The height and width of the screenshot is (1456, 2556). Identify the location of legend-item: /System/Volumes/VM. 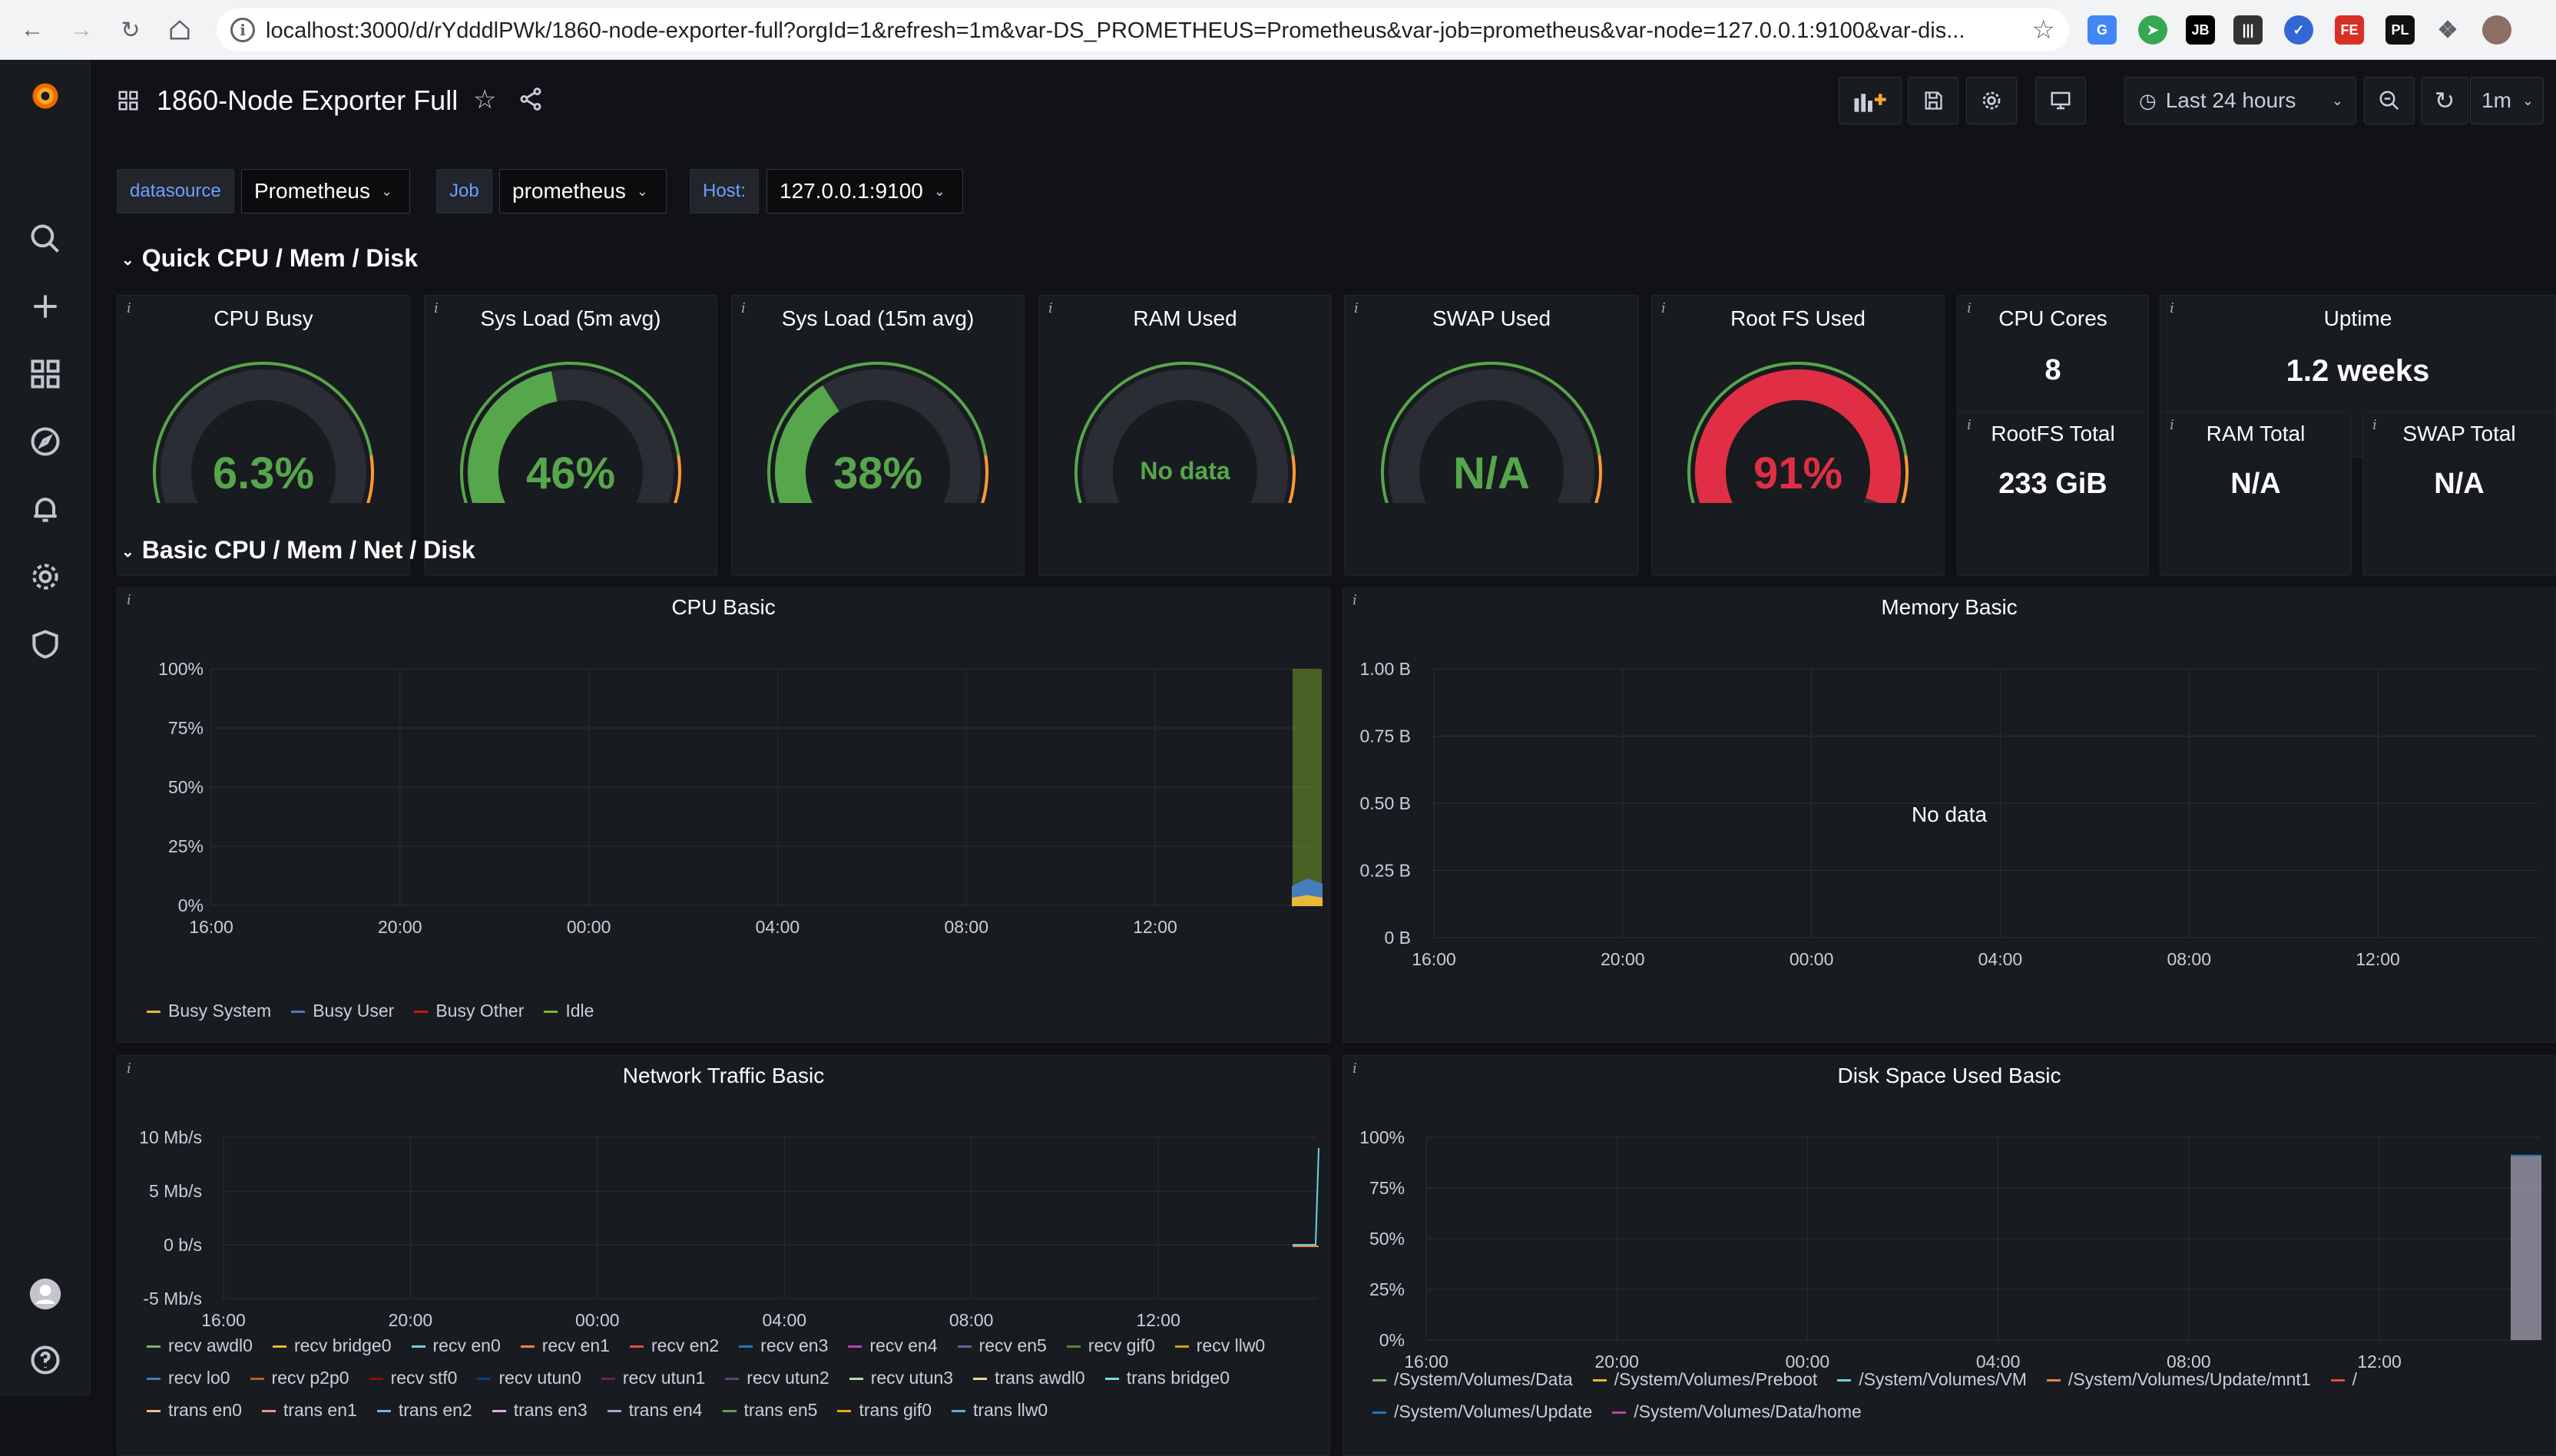
(1932, 1379).